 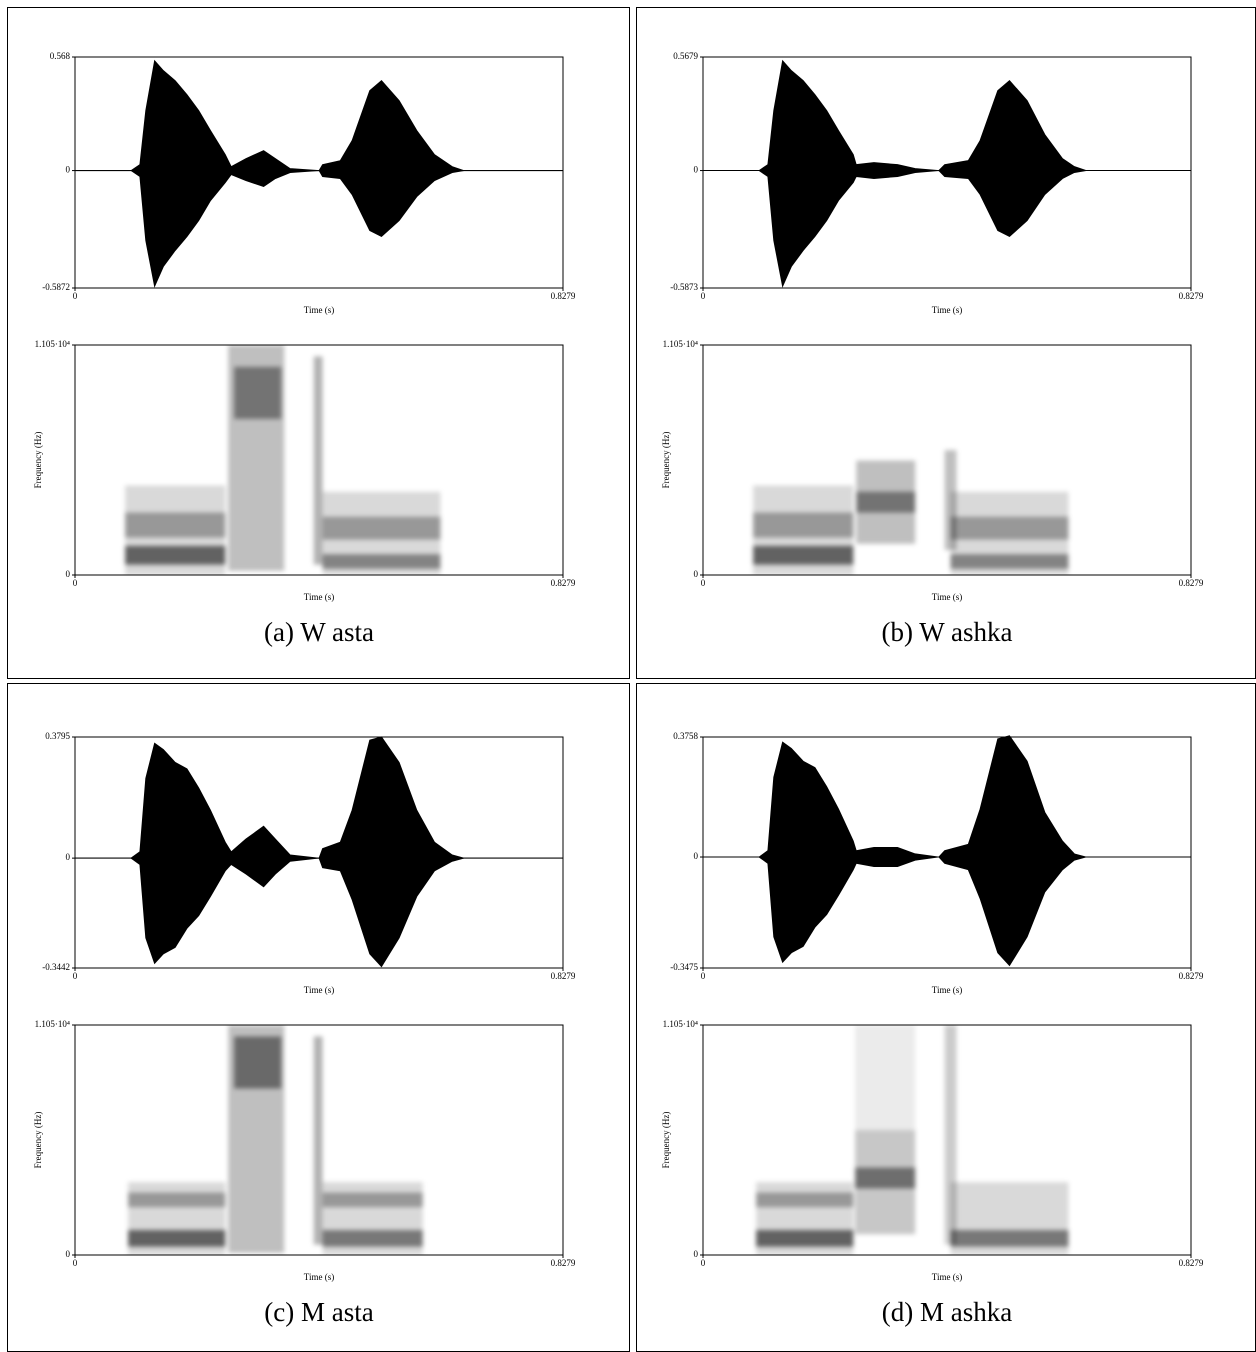 I want to click on y-tick-label: -0.5872, so click(x=56, y=287).